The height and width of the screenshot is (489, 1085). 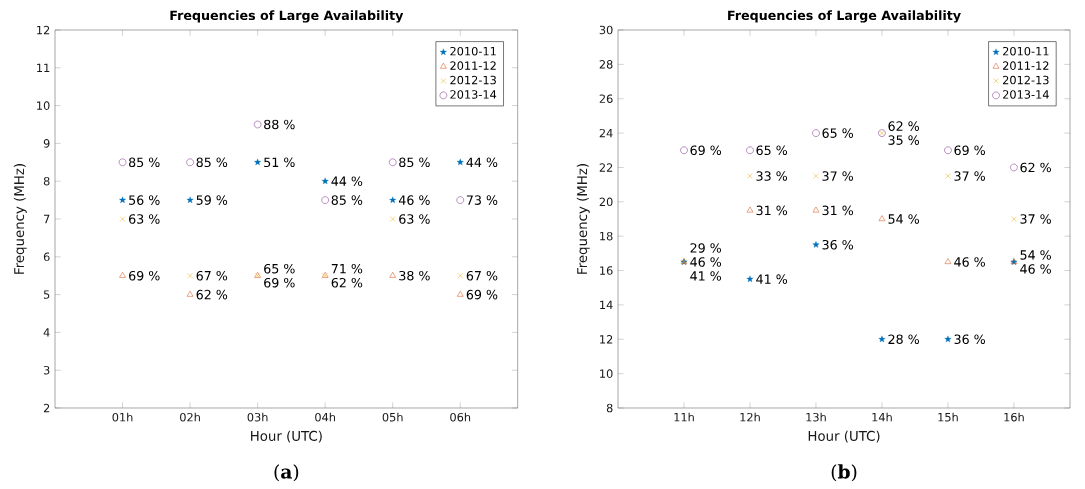 What do you see at coordinates (46, 143) in the screenshot?
I see `y-tick-label: 9` at bounding box center [46, 143].